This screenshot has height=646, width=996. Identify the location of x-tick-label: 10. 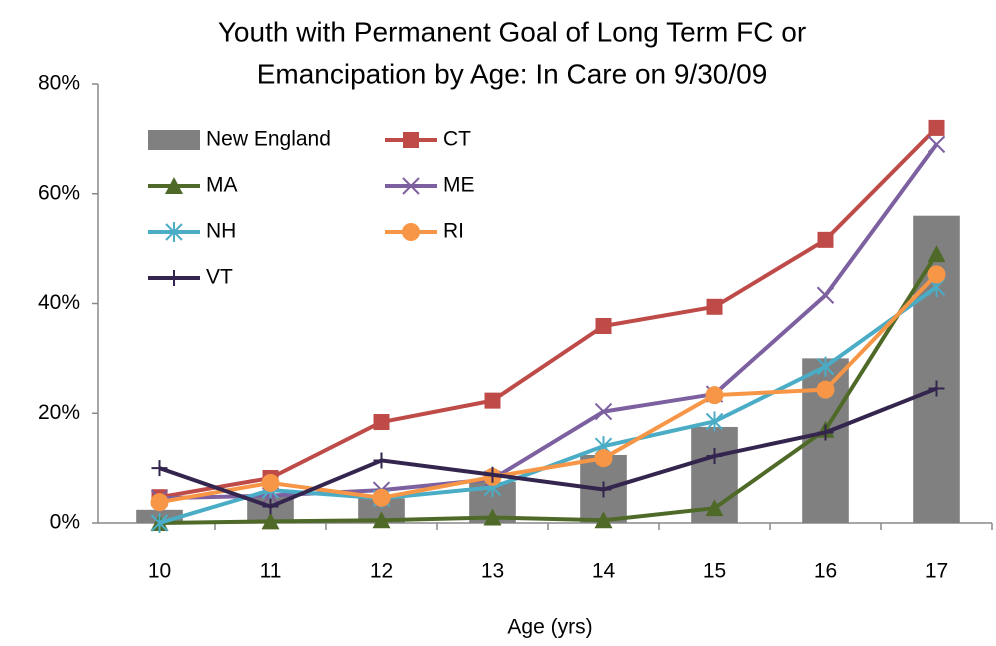
(159, 571).